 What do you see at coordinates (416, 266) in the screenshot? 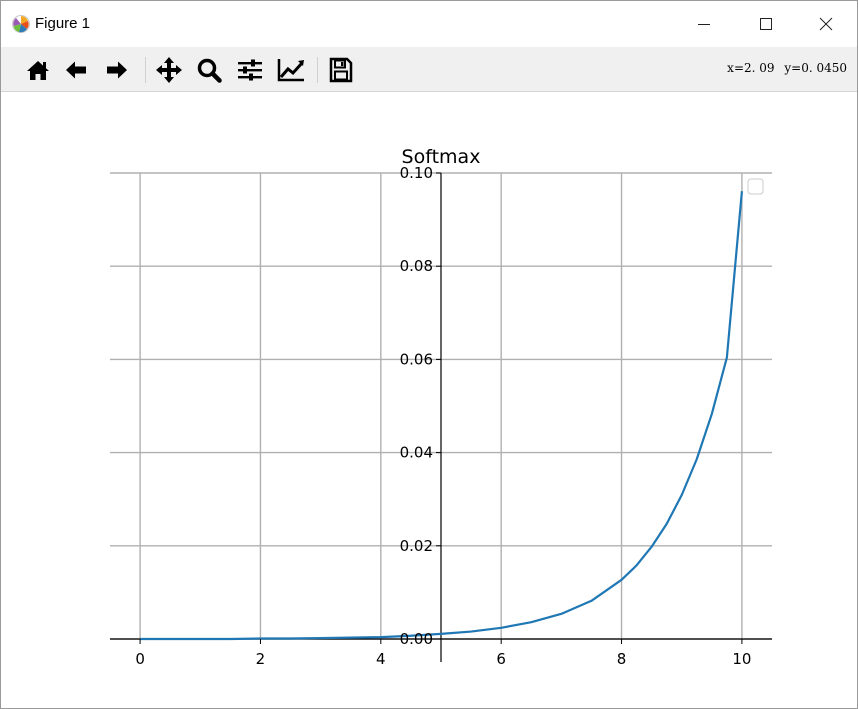
I see `y-tick-label: 0.08` at bounding box center [416, 266].